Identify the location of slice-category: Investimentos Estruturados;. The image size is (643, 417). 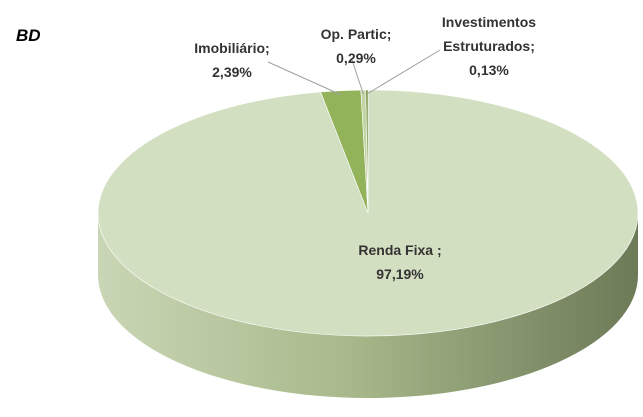
(489, 34).